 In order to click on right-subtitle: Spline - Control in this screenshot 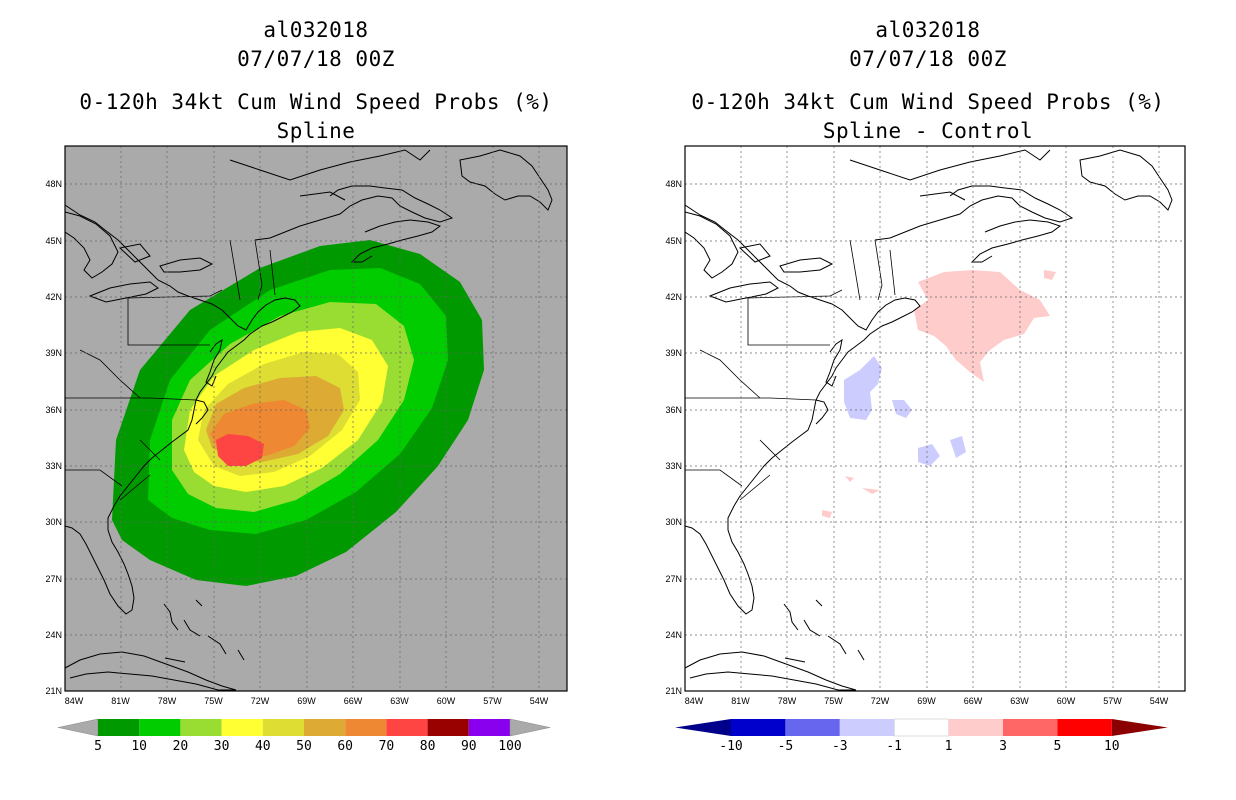, I will do `click(928, 131)`.